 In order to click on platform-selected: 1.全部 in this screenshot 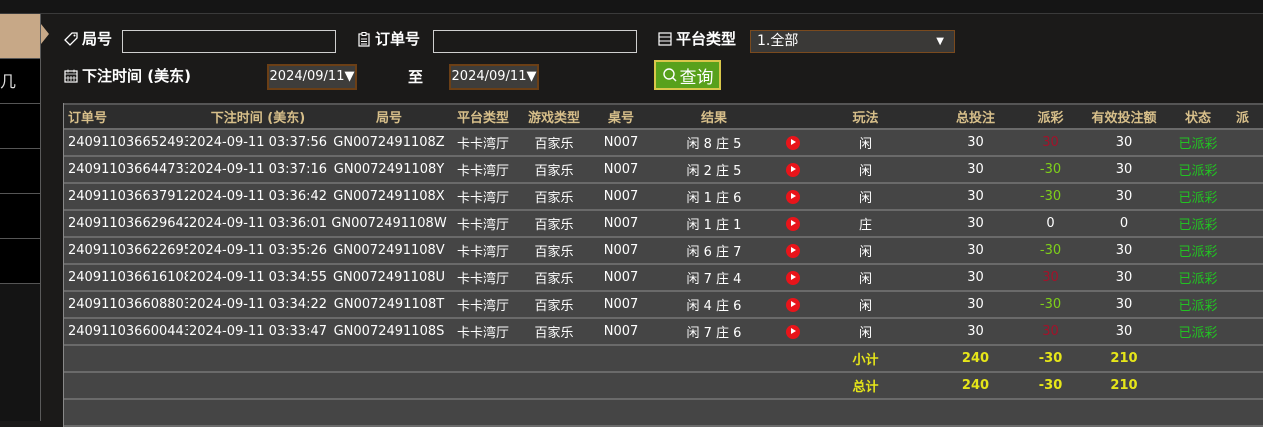, I will do `click(778, 41)`.